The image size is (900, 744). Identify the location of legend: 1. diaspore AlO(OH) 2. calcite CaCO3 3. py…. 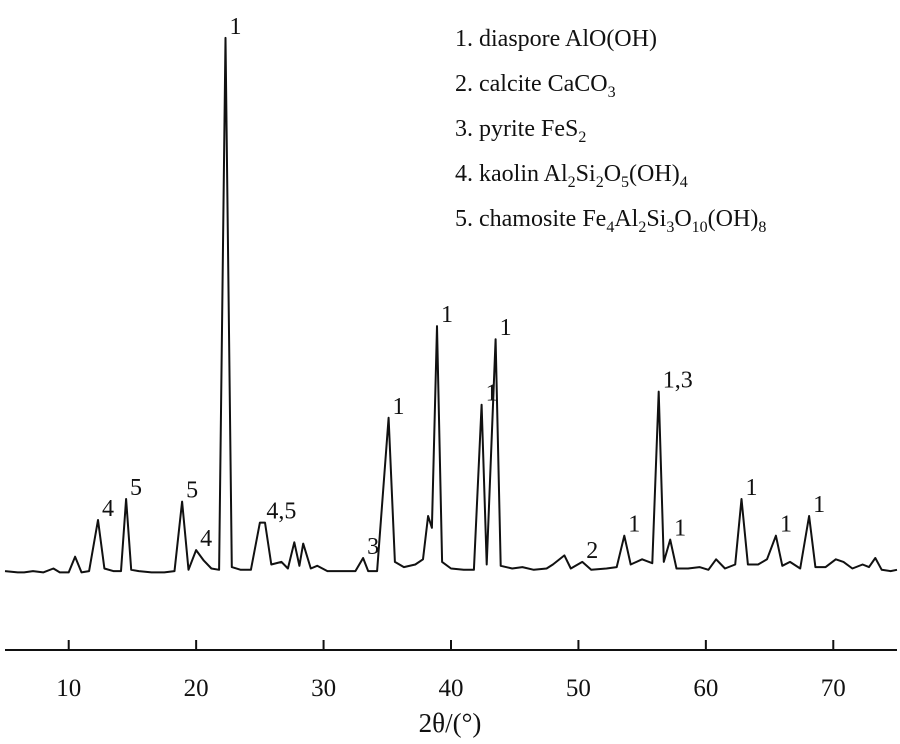
(610, 131).